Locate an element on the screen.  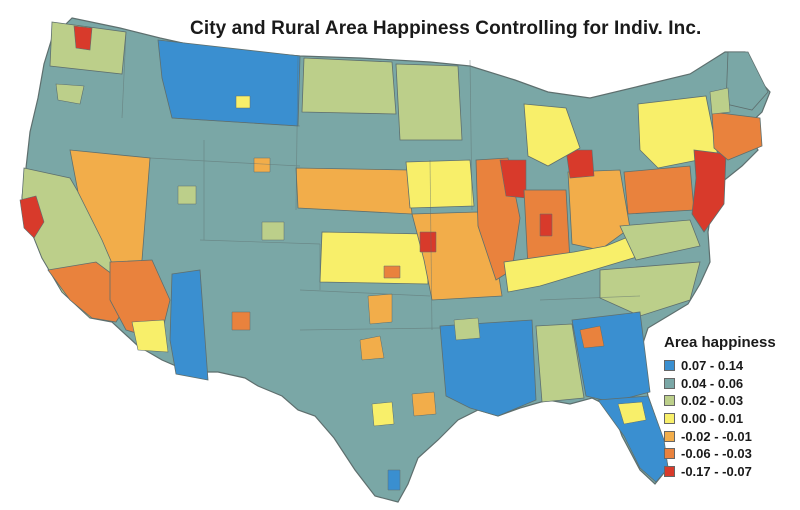
texas-rio is located at coordinates (394, 480).